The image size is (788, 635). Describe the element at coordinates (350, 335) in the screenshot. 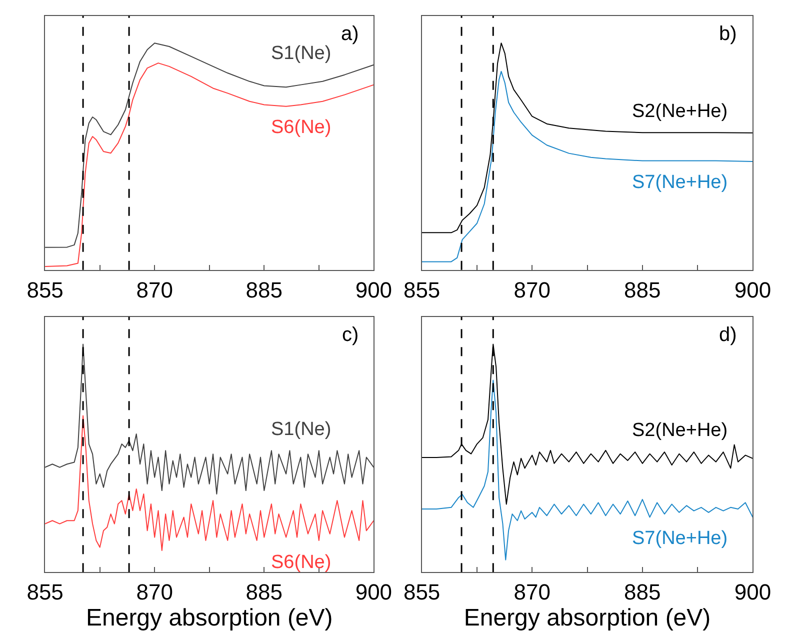

I see `annotation: c)` at that location.